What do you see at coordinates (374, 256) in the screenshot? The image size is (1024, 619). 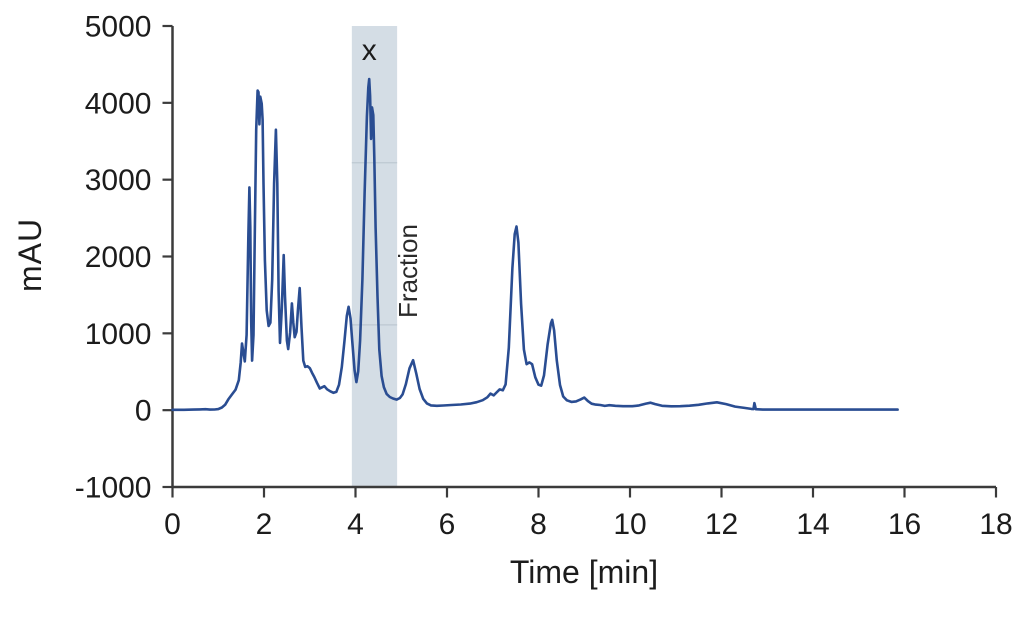 I see `fraction-band` at bounding box center [374, 256].